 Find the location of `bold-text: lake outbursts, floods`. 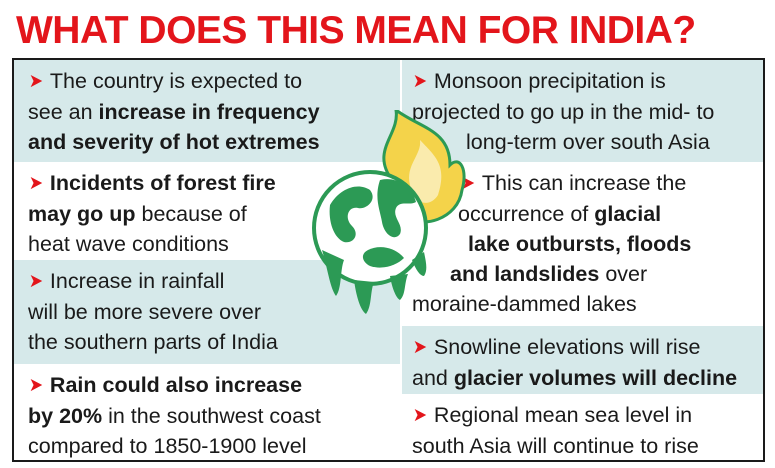

bold-text: lake outbursts, floods is located at coordinates (580, 244).